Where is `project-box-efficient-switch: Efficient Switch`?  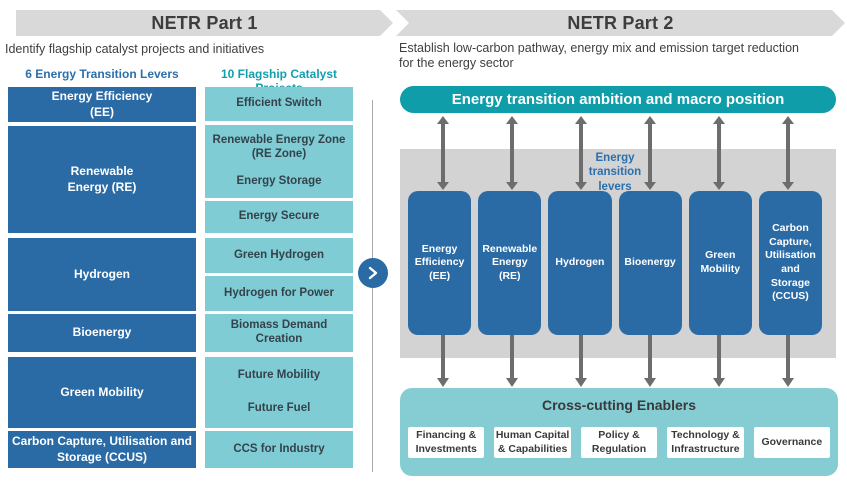
project-box-efficient-switch: Efficient Switch is located at coordinates (279, 104).